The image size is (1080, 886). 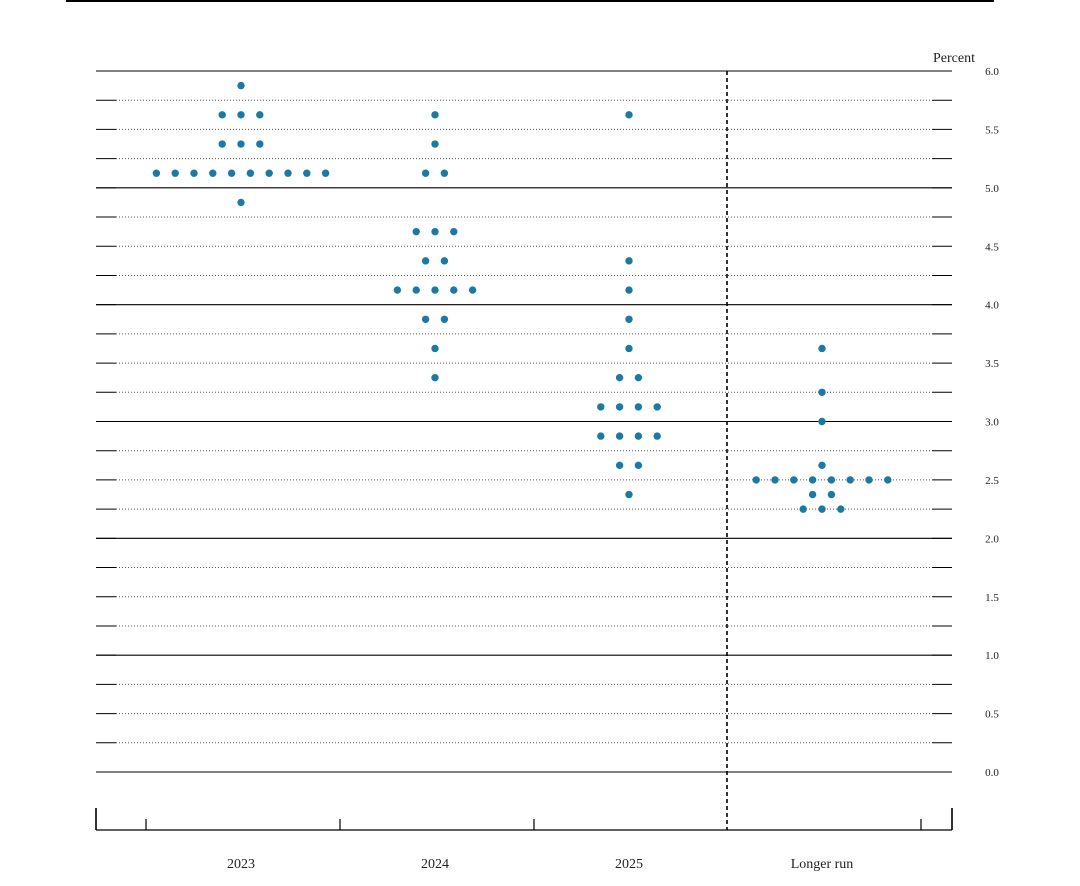 I want to click on x-category-label: 2025, so click(x=629, y=864).